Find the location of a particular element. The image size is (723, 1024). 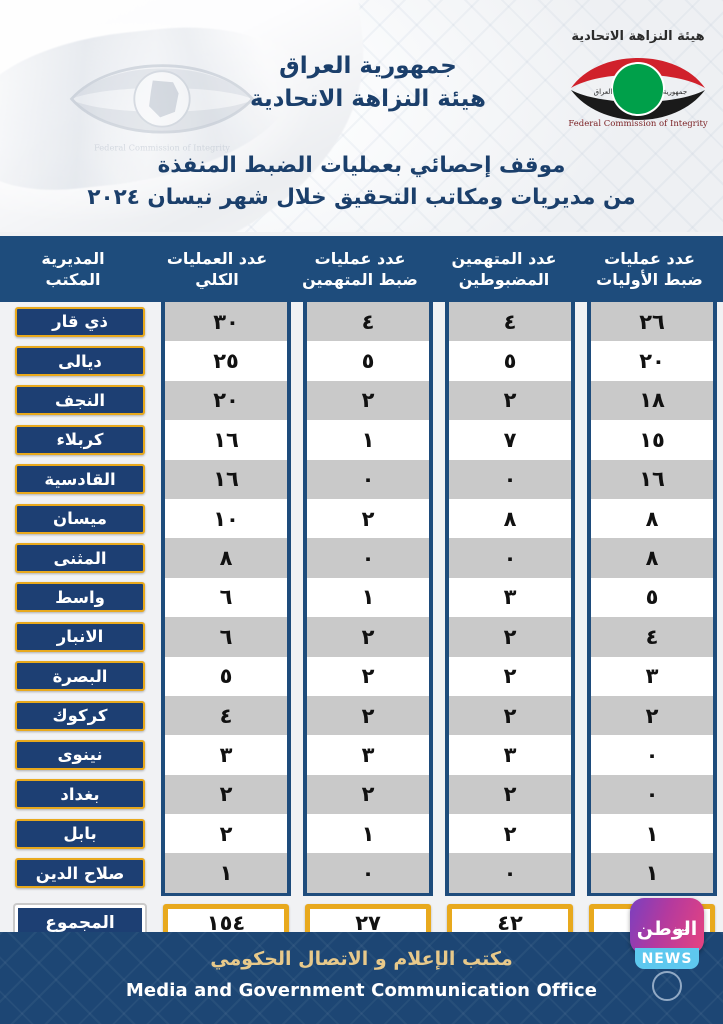

footer-pattern is located at coordinates (361, 978).